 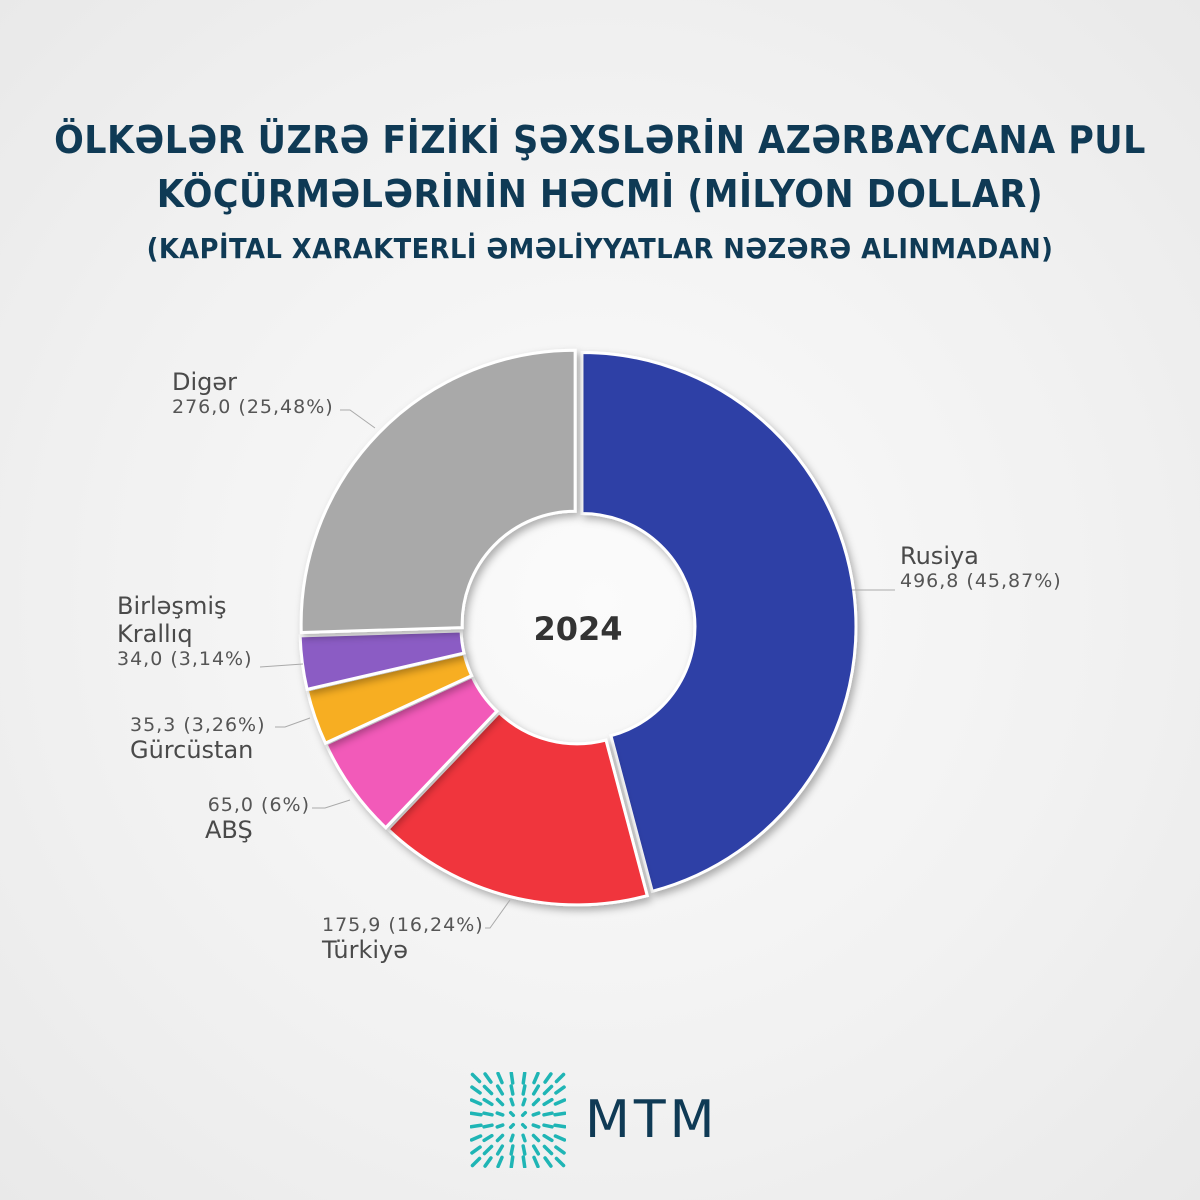 I want to click on label-bk-name-line2: Krallıq, so click(x=155, y=634).